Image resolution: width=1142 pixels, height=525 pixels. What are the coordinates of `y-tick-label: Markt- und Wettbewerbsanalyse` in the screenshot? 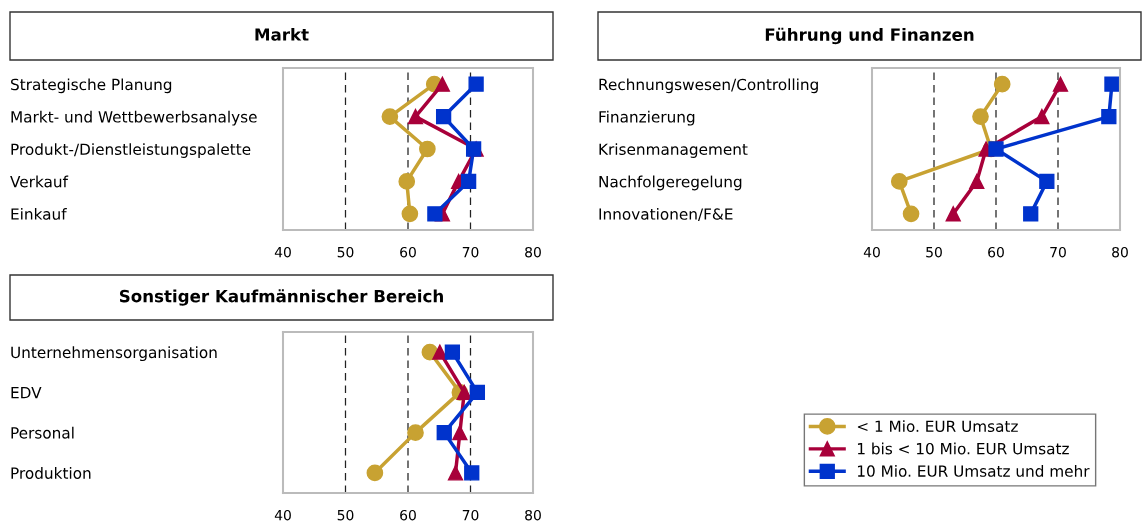 It's located at (134, 118).